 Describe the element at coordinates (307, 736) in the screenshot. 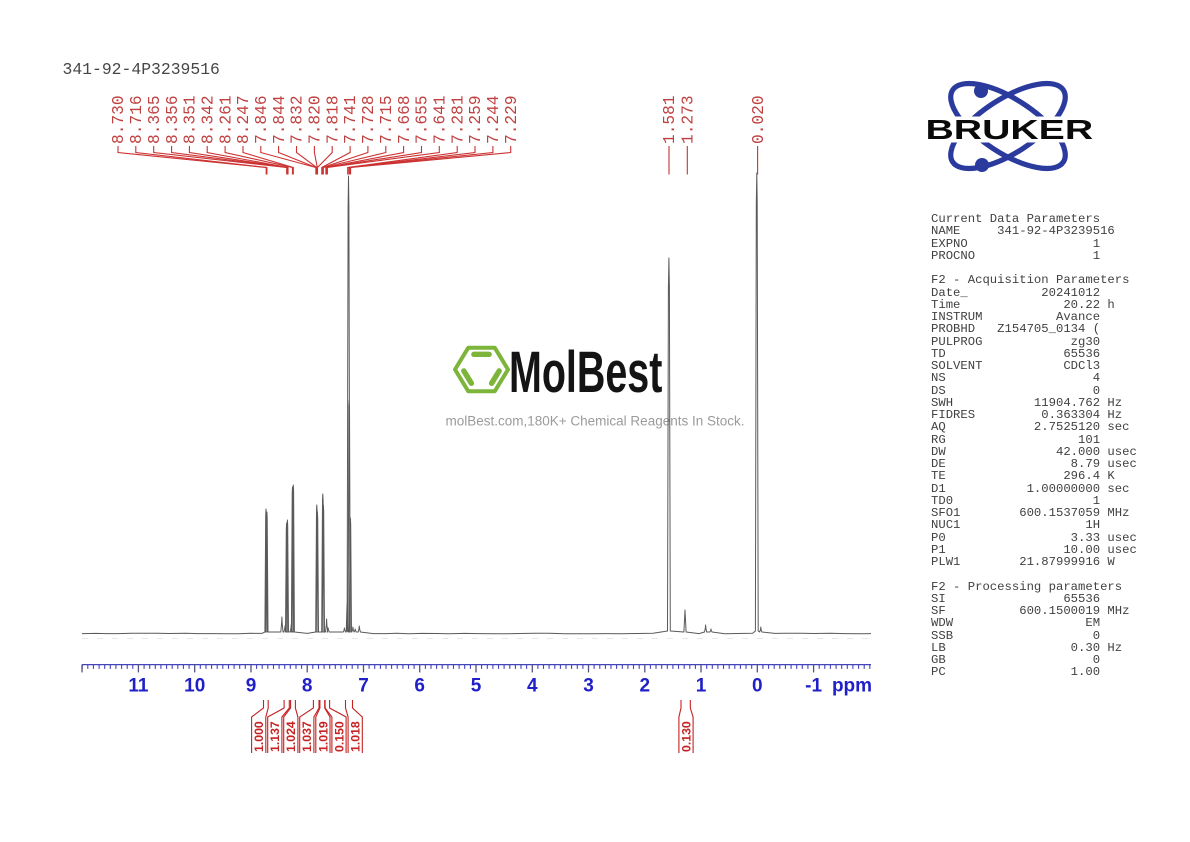

I see `svg-text: 1.037` at that location.